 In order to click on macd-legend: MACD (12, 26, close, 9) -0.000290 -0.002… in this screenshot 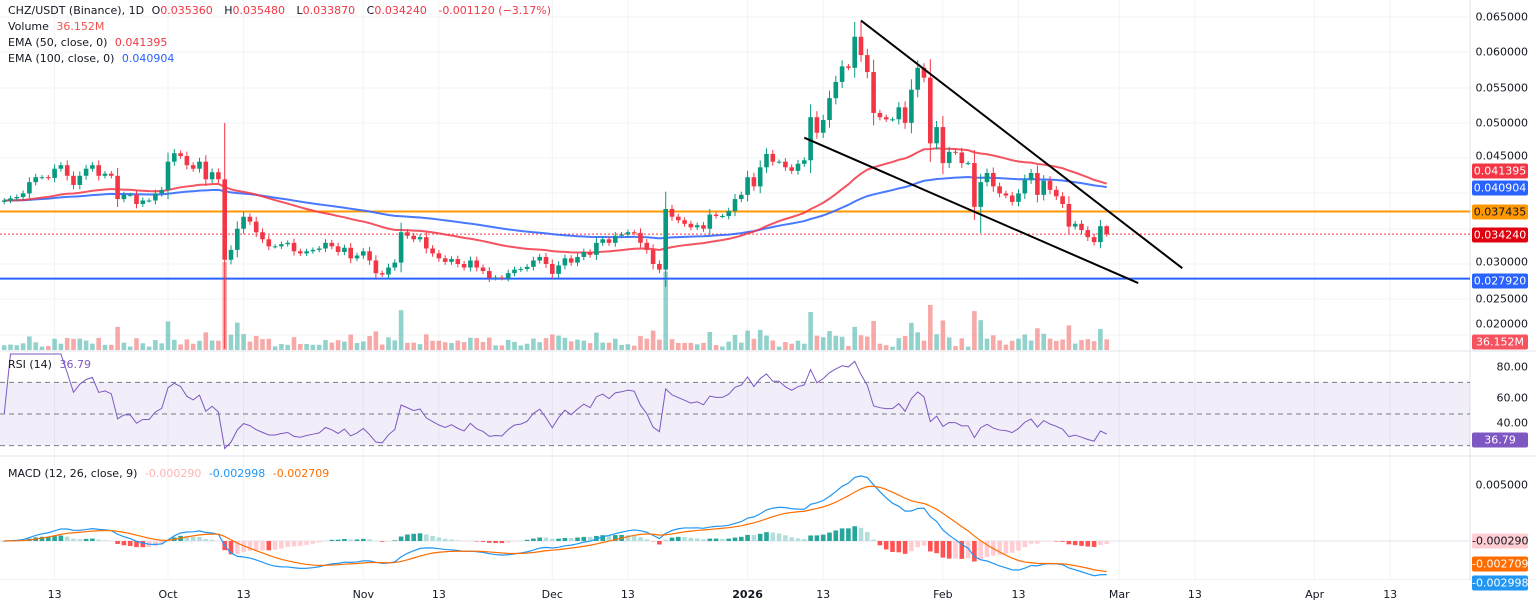, I will do `click(170, 474)`.